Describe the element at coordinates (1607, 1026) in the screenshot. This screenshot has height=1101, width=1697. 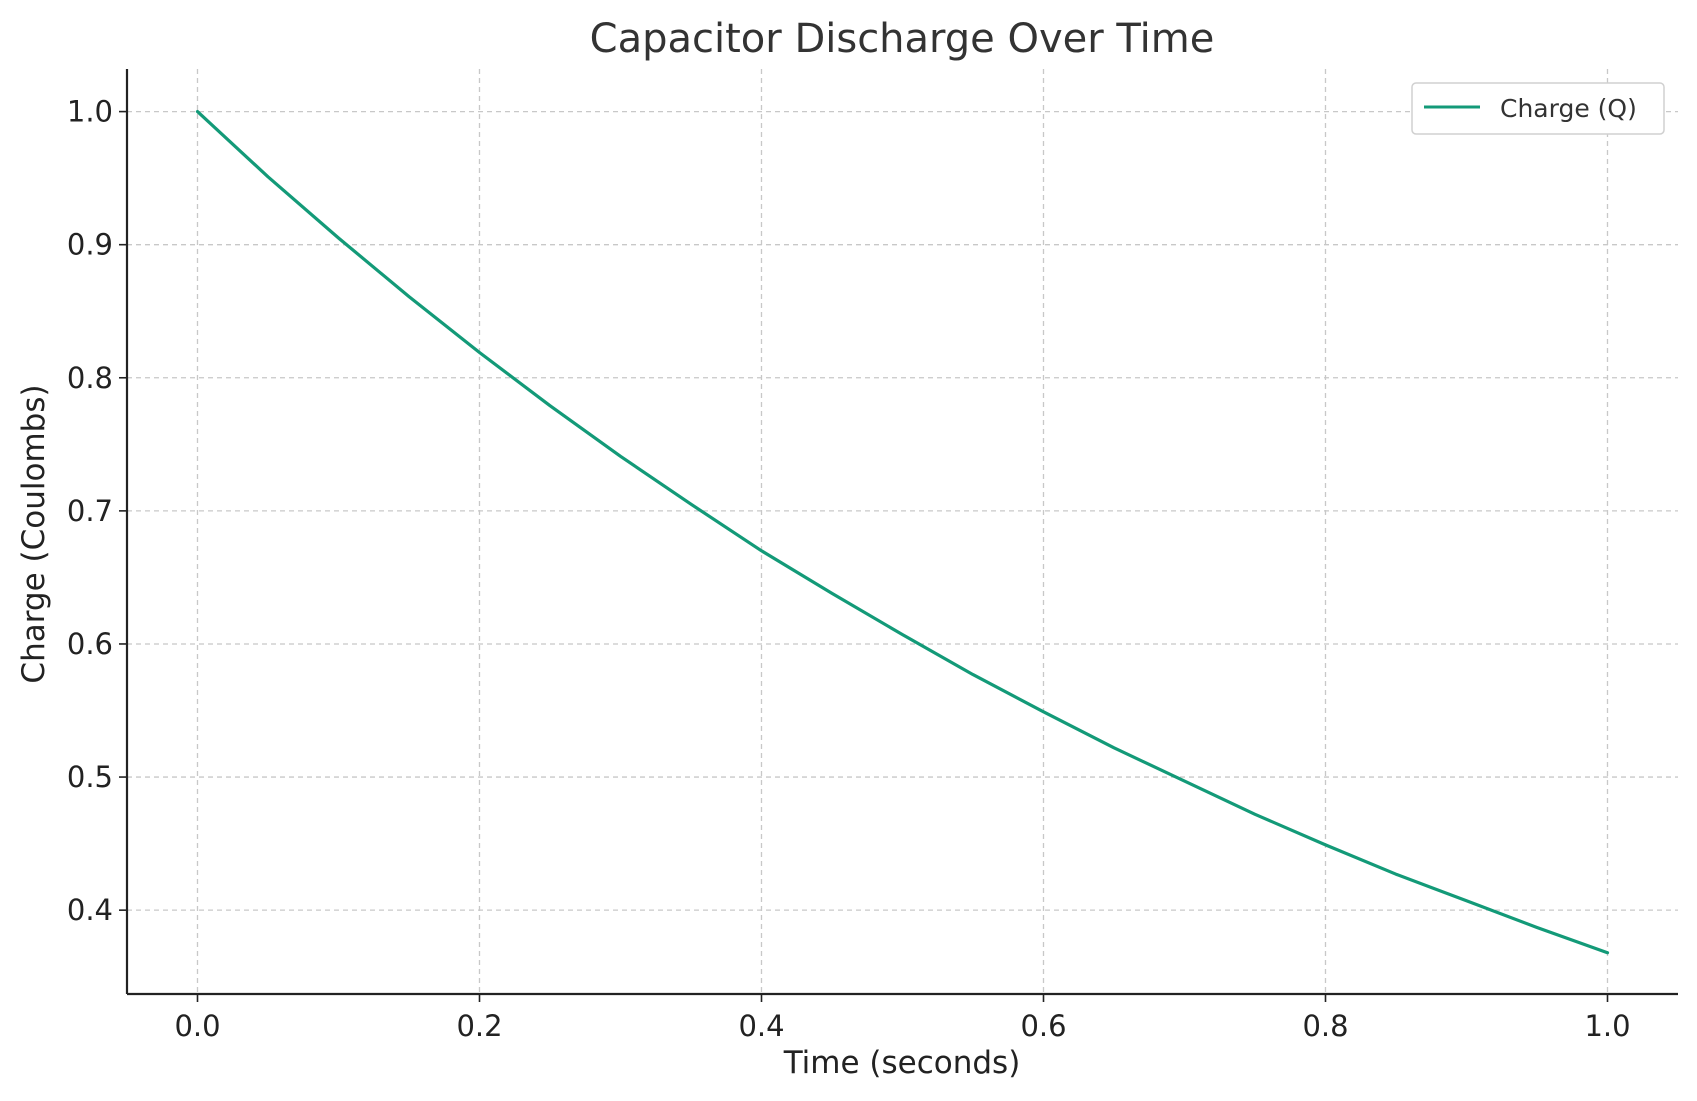
I see `x-tick-label: 1.0` at that location.